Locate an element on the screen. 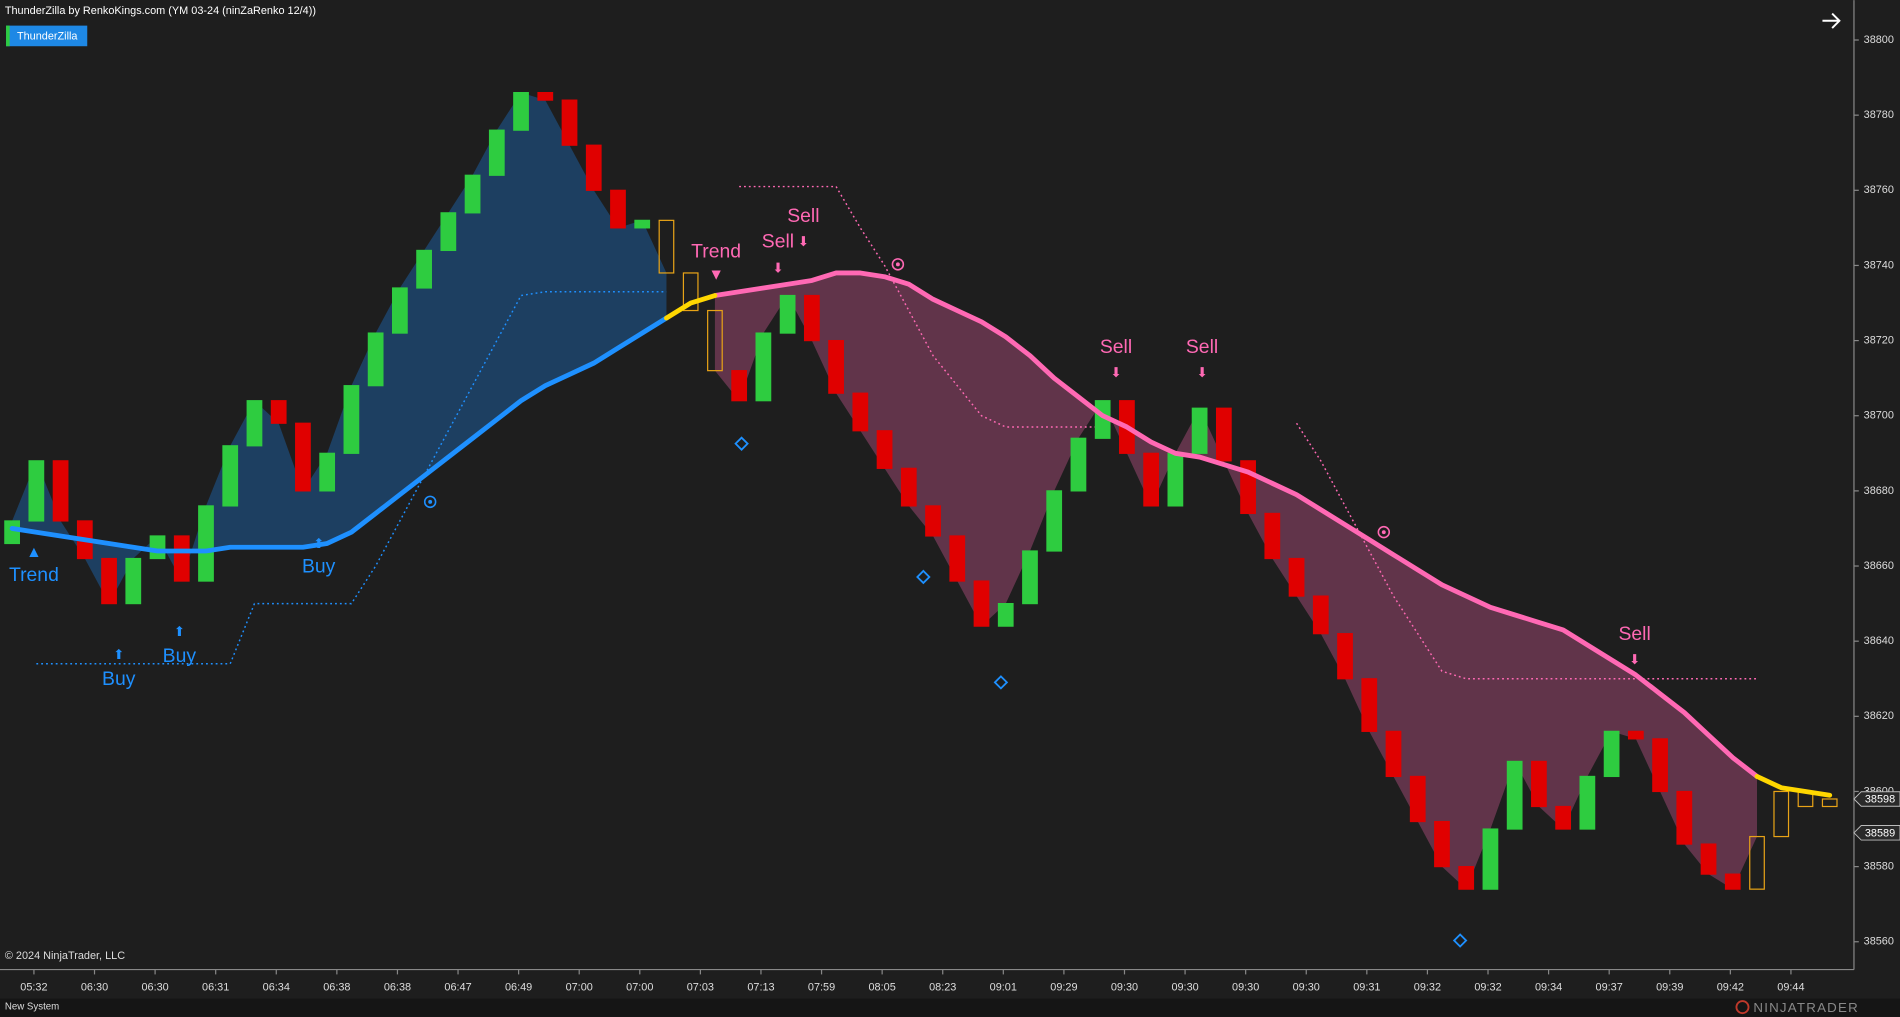 This screenshot has height=1017, width=1900. x-tick-label: 09:39 is located at coordinates (1669, 988).